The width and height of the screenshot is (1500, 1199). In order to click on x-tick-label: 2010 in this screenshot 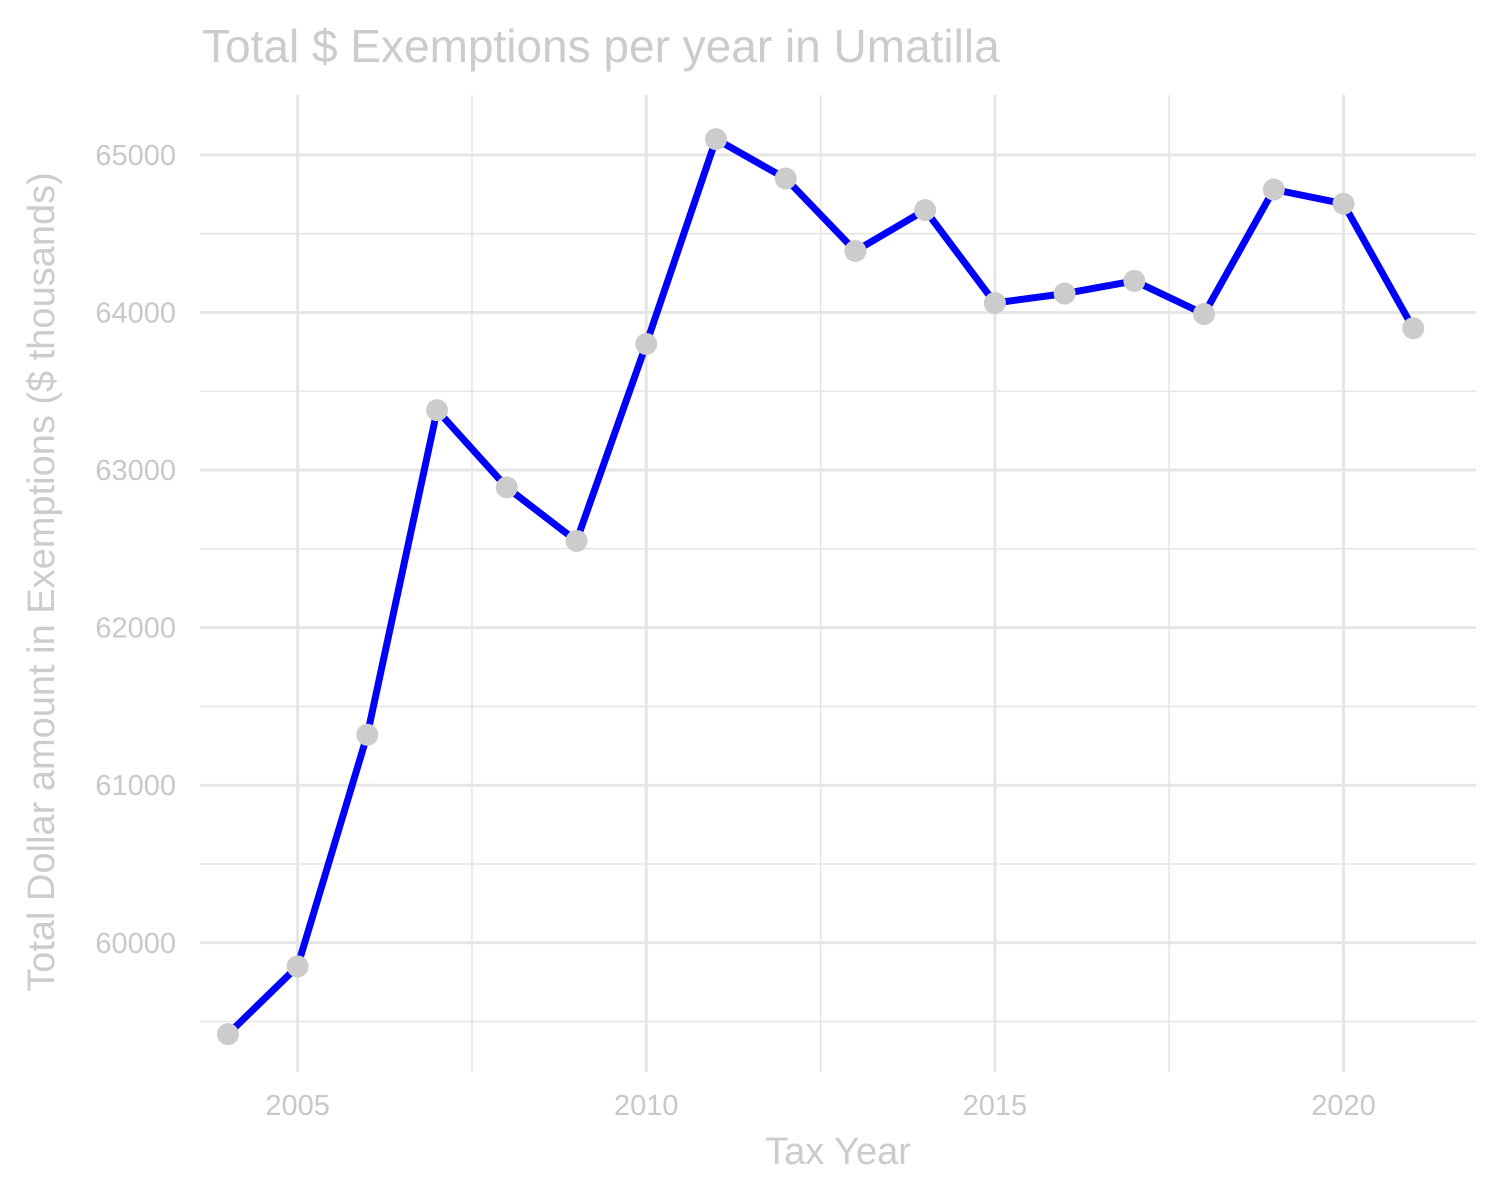, I will do `click(646, 1106)`.